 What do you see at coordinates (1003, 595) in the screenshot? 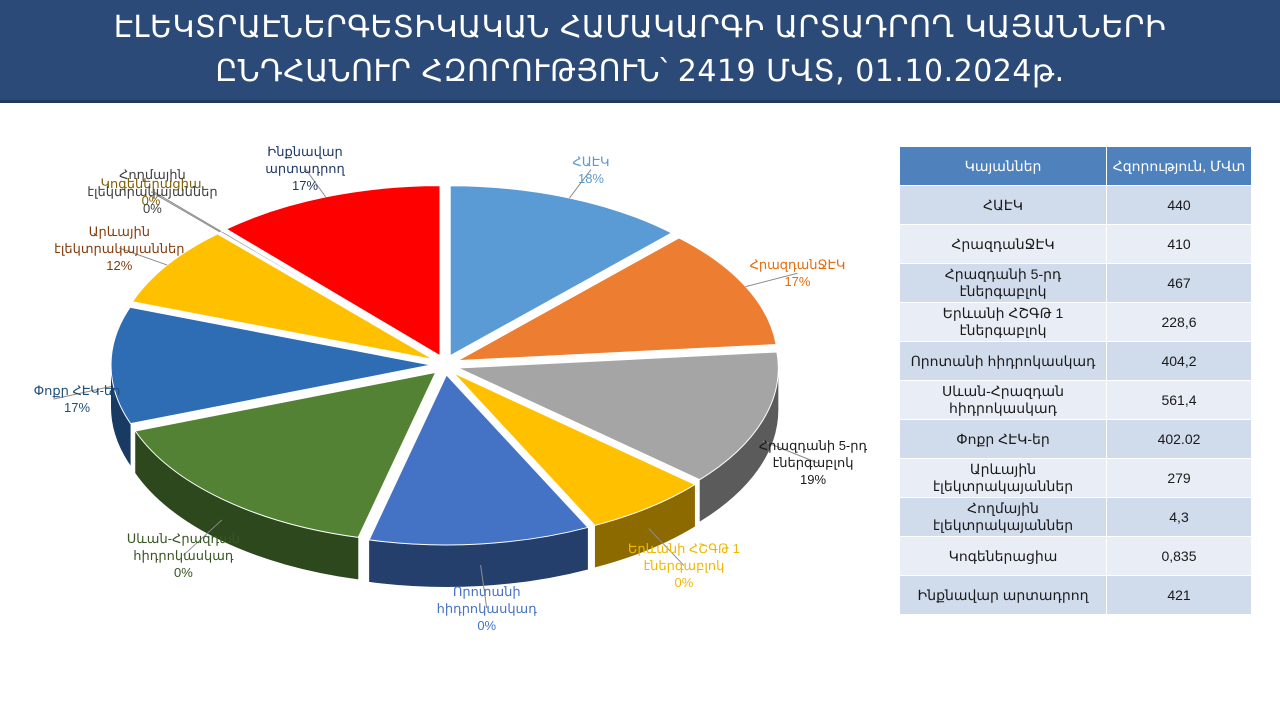
I see `station-name-cell: Ինքնավար արտադրող` at bounding box center [1003, 595].